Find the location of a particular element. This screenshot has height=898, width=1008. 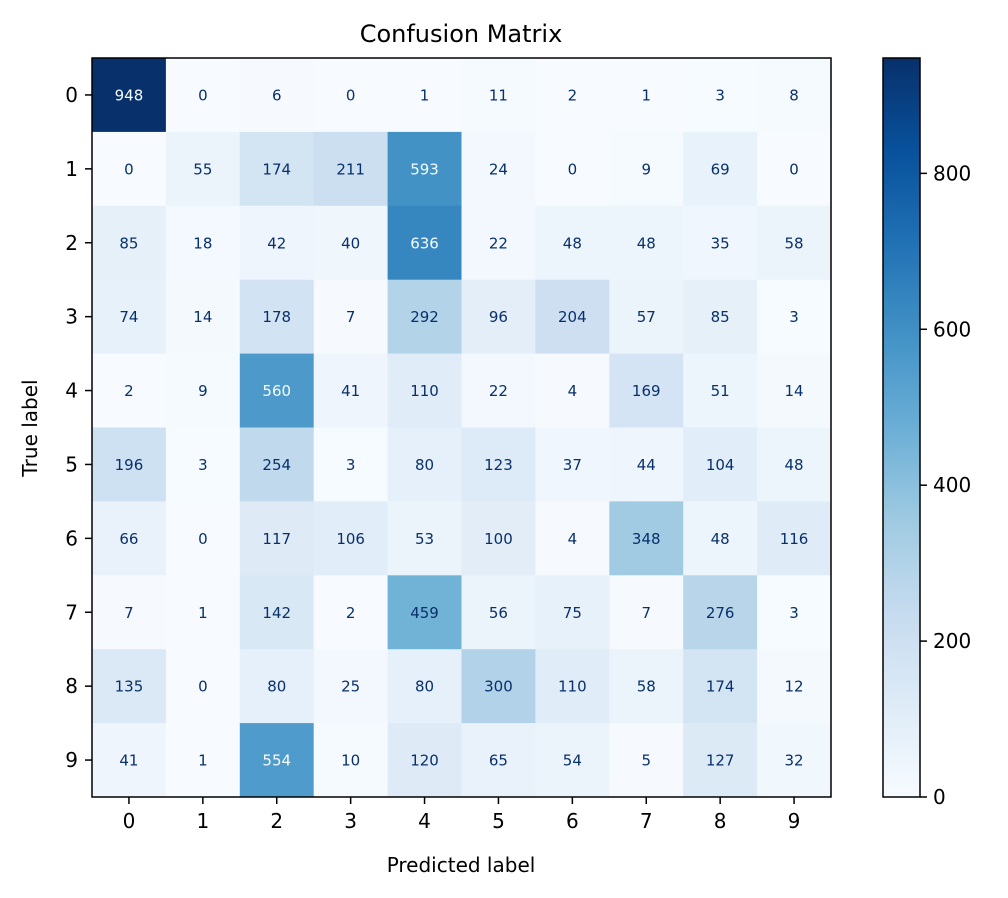

y-tick-label: 8 is located at coordinates (71, 686).